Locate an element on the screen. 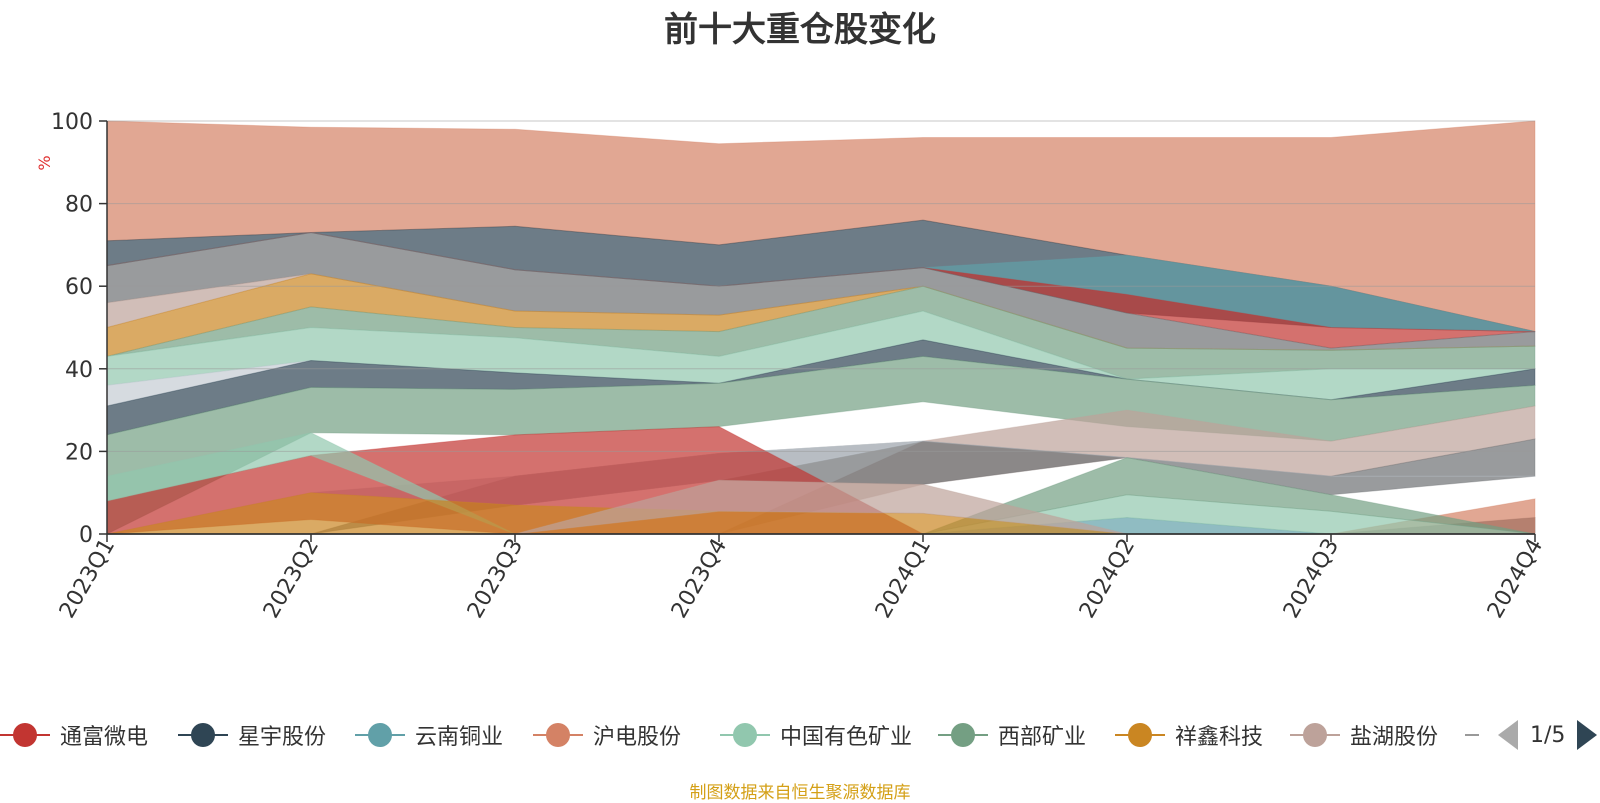  legend-label: 沪电股份 is located at coordinates (637, 737).